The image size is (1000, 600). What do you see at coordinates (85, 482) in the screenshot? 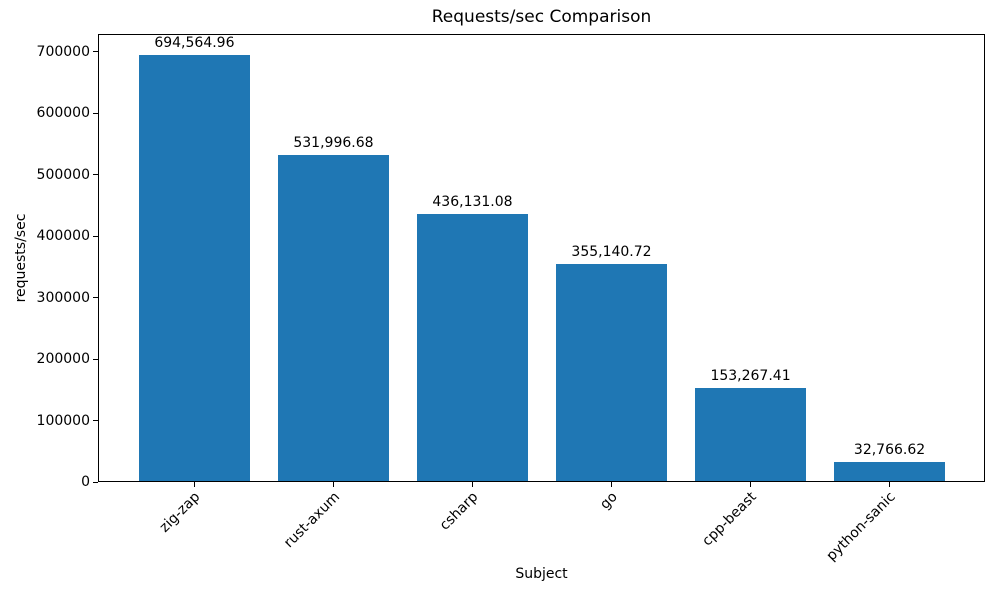
I see `y-tick-label: 0` at bounding box center [85, 482].